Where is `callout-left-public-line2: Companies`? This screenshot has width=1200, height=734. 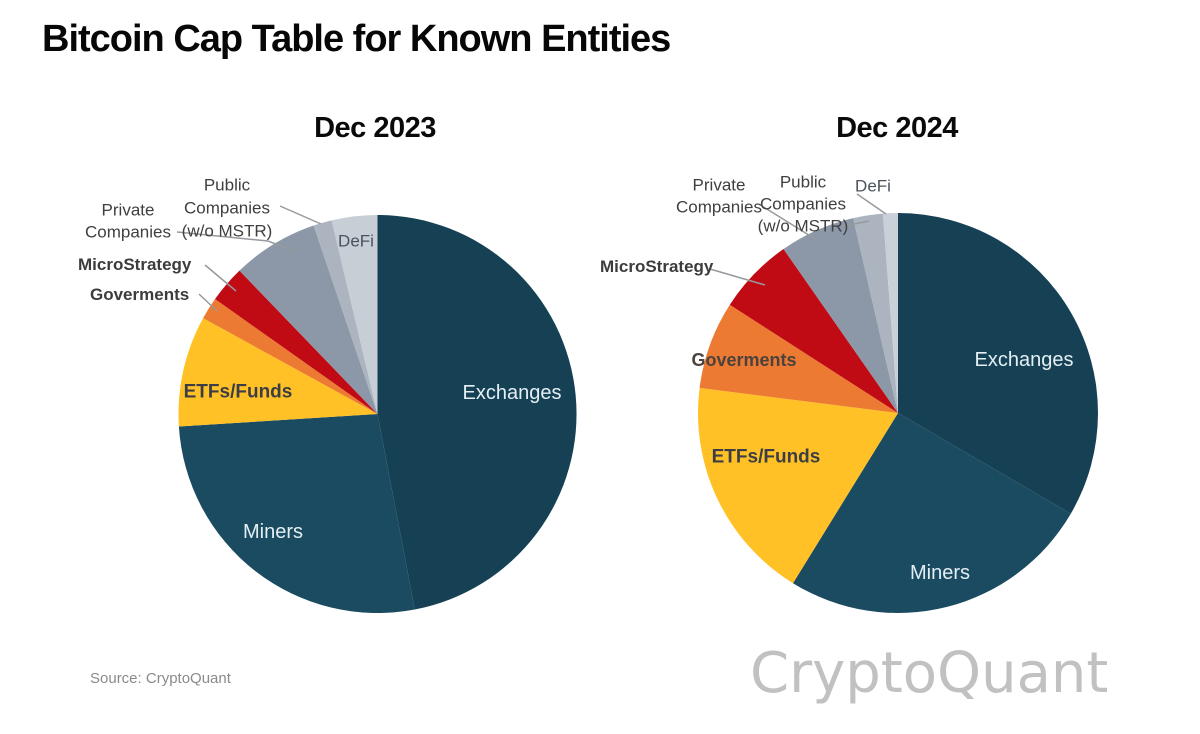
callout-left-public-line2: Companies is located at coordinates (227, 208).